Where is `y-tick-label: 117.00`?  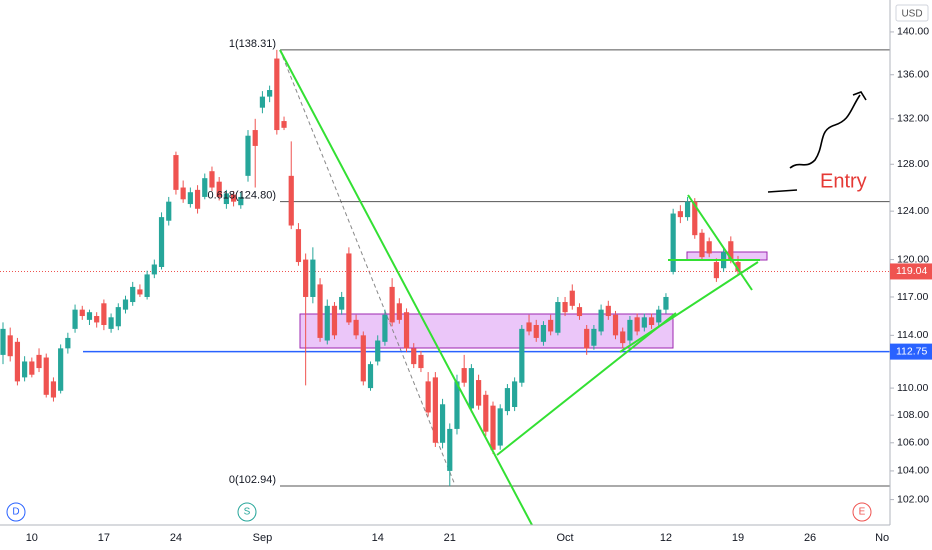 y-tick-label: 117.00 is located at coordinates (912, 297).